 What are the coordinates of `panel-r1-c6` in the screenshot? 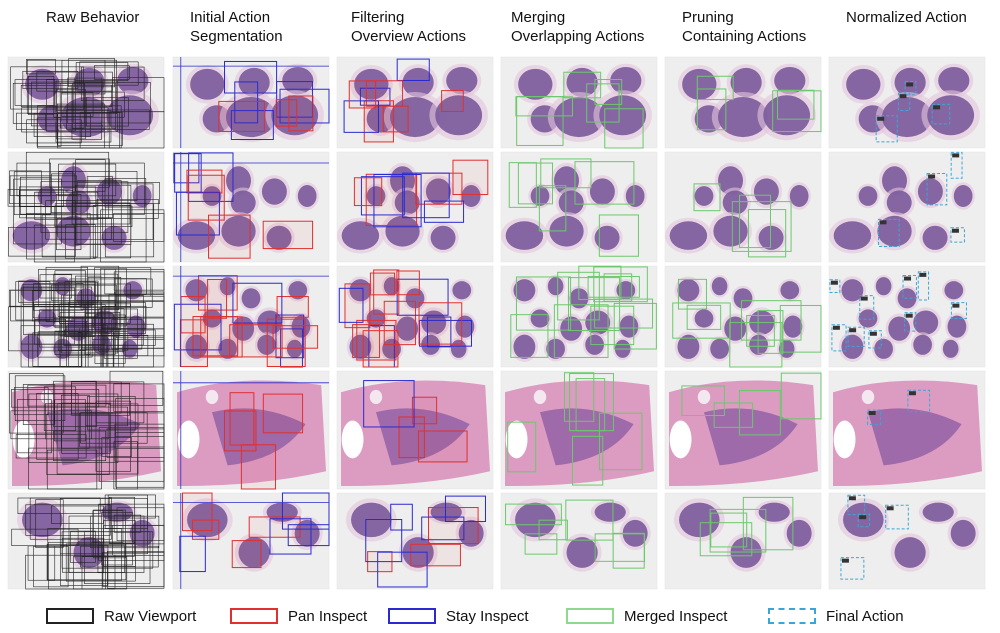 It's located at (907, 102).